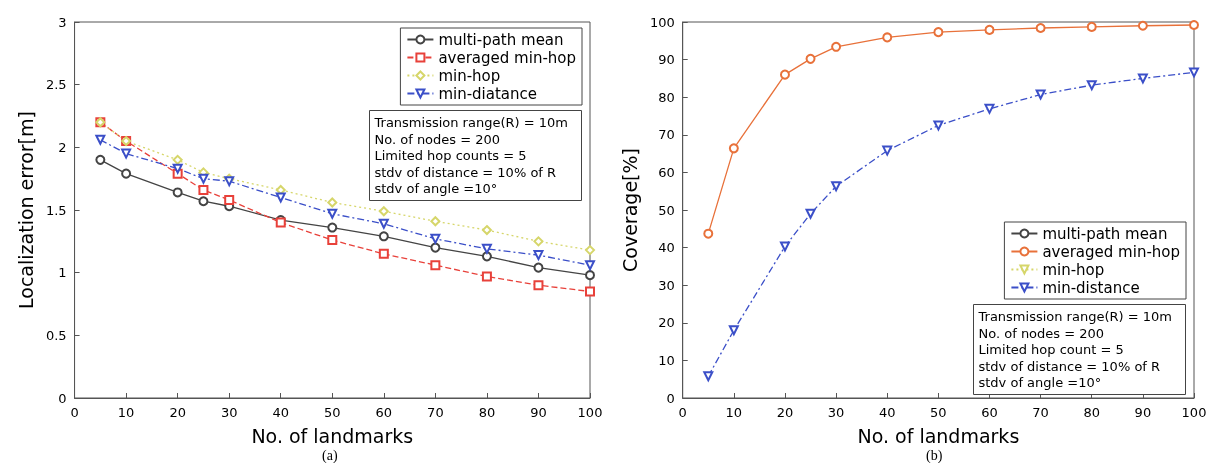 Image resolution: width=1221 pixels, height=463 pixels. Describe the element at coordinates (1074, 350) in the screenshot. I see `annotation: Transmission range(R) = 10m No. of nodes = 200 Limited hop count = 5 stdv of distance = 10% of R stdv of angle =10°` at that location.